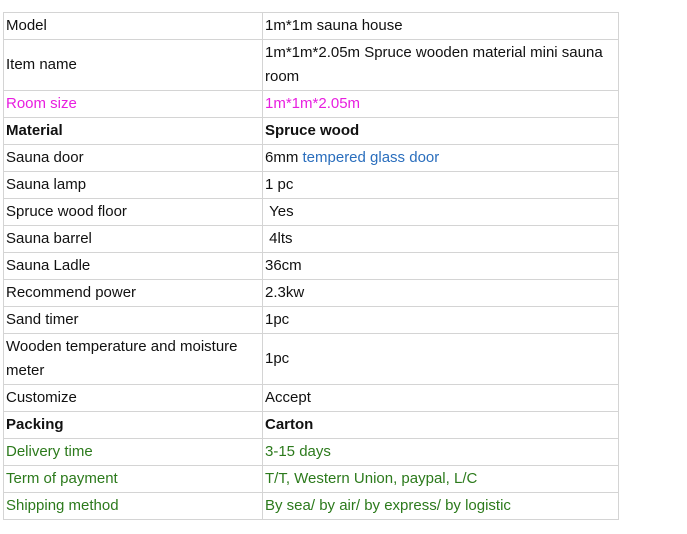 This screenshot has width=687, height=534. What do you see at coordinates (440, 131) in the screenshot?
I see `spec-value: Spruce wood` at bounding box center [440, 131].